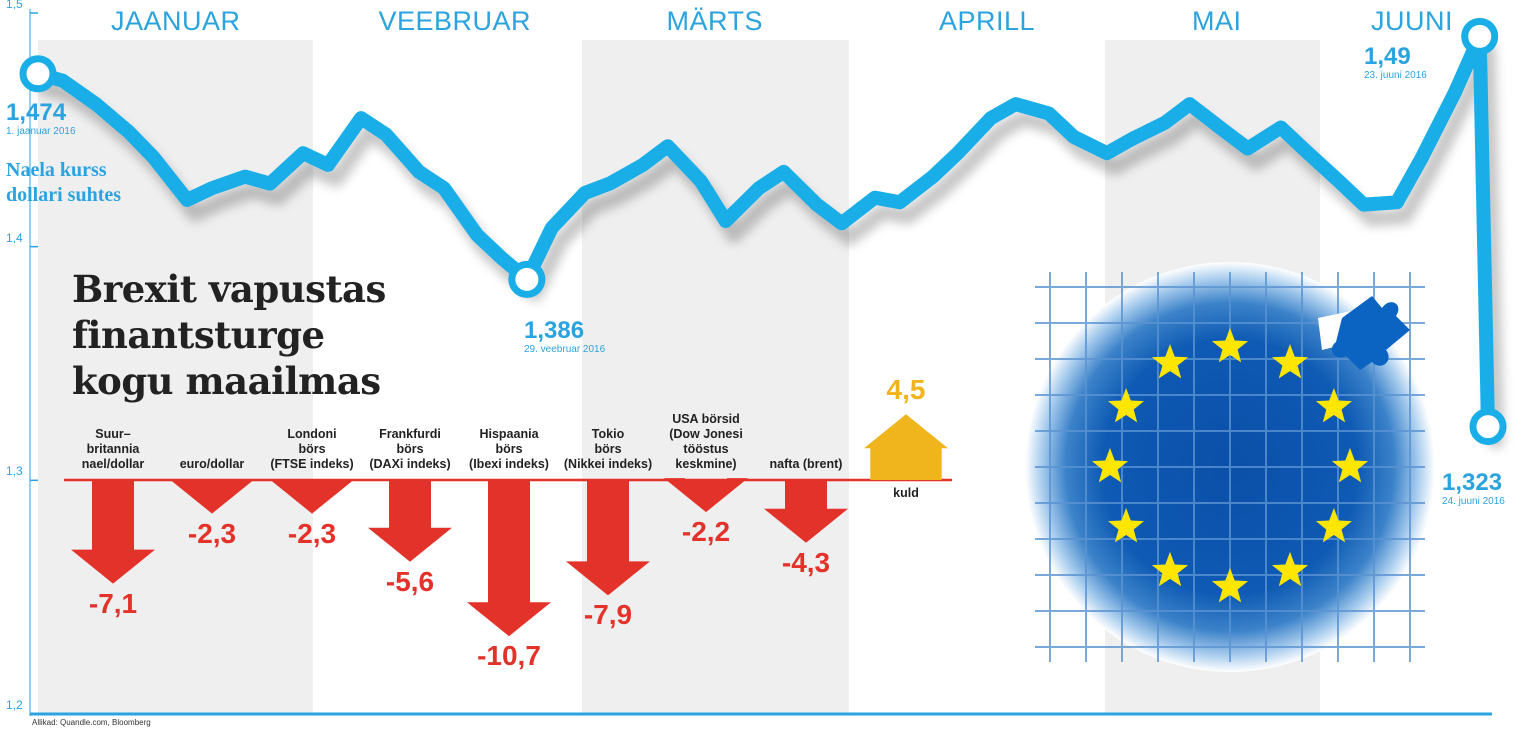 The image size is (1536, 730). Describe the element at coordinates (410, 434) in the screenshot. I see `bar-category-label-line: Frankfurdi` at that location.